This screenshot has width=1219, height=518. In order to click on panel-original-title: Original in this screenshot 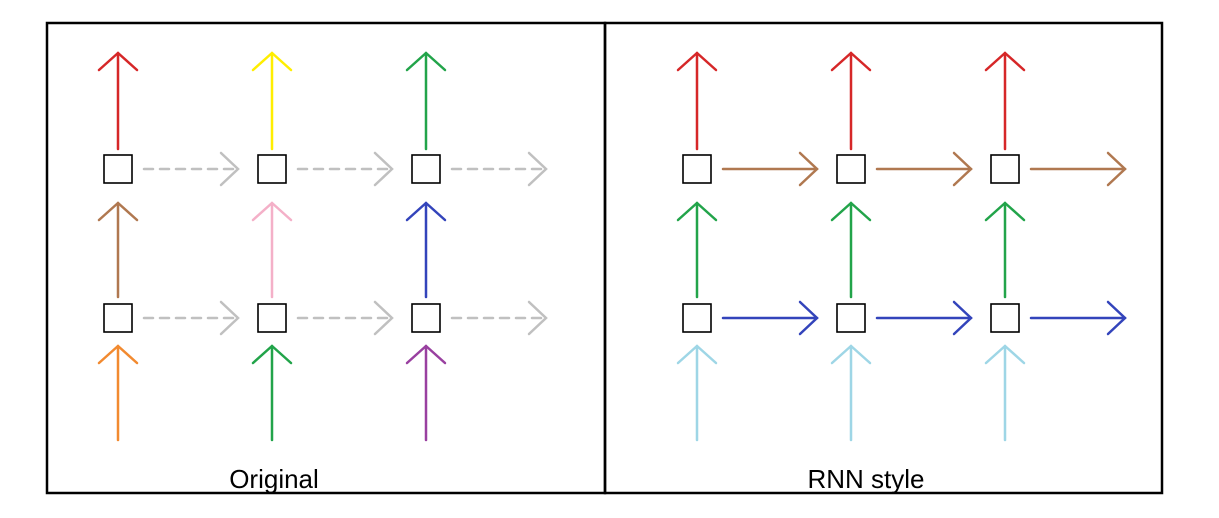, I will do `click(274, 479)`.